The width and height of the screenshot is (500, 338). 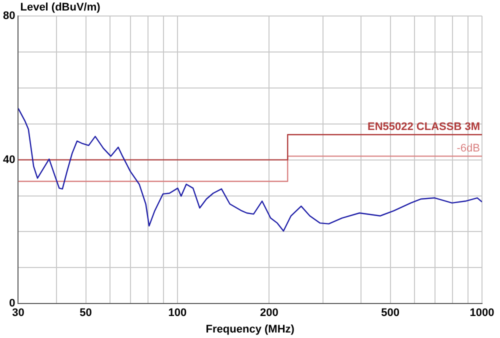 What do you see at coordinates (390, 313) in the screenshot?
I see `x-tick-label: 500` at bounding box center [390, 313].